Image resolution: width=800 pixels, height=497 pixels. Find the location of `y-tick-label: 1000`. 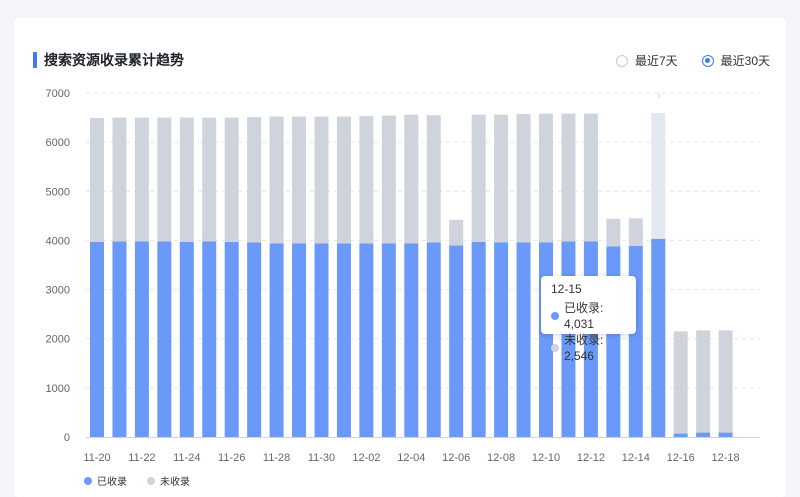

y-tick-label: 1000 is located at coordinates (58, 389).